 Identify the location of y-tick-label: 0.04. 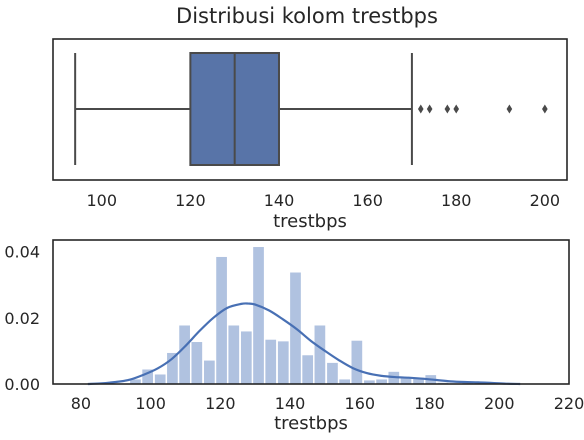
(22, 252).